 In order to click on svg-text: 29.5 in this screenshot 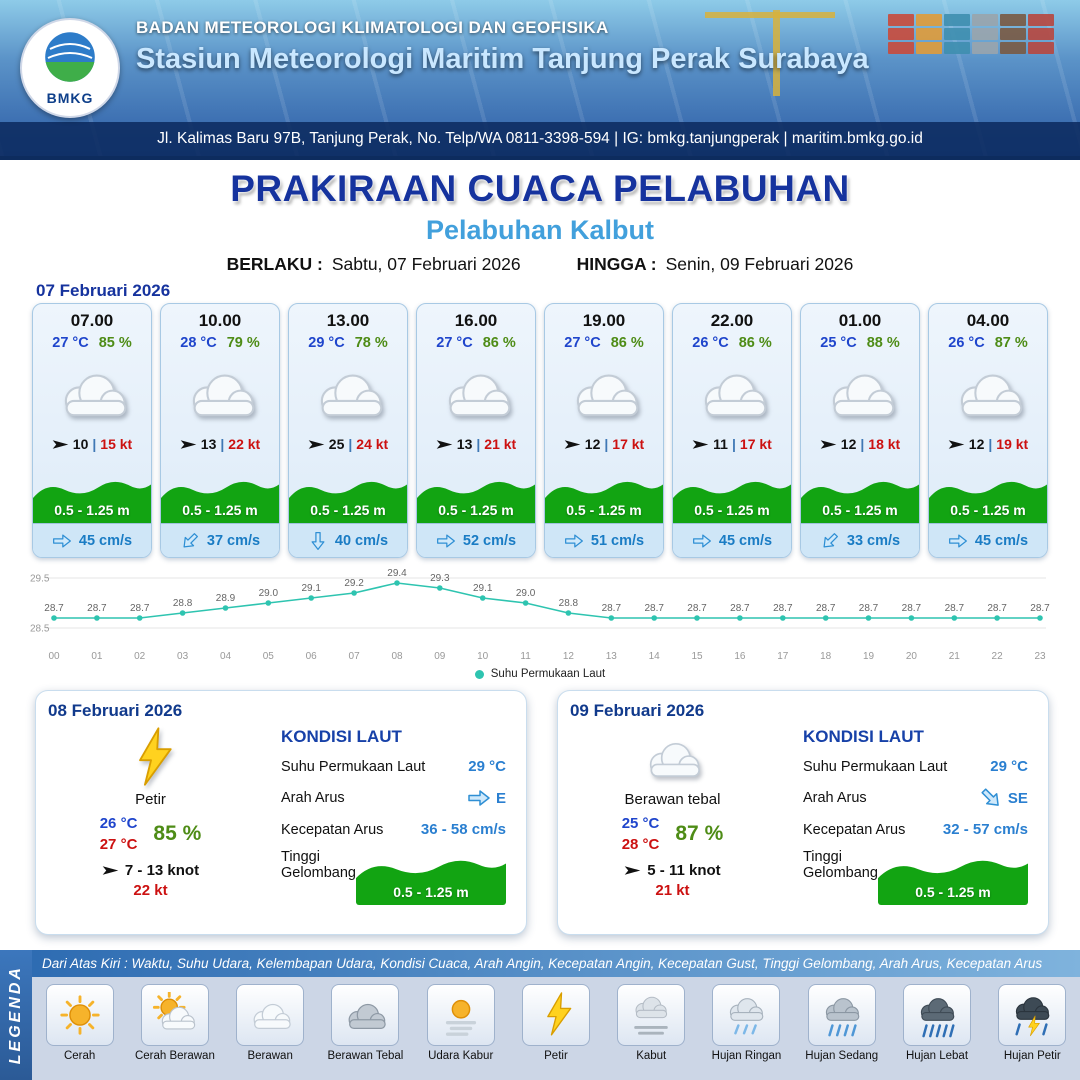, I will do `click(40, 579)`.